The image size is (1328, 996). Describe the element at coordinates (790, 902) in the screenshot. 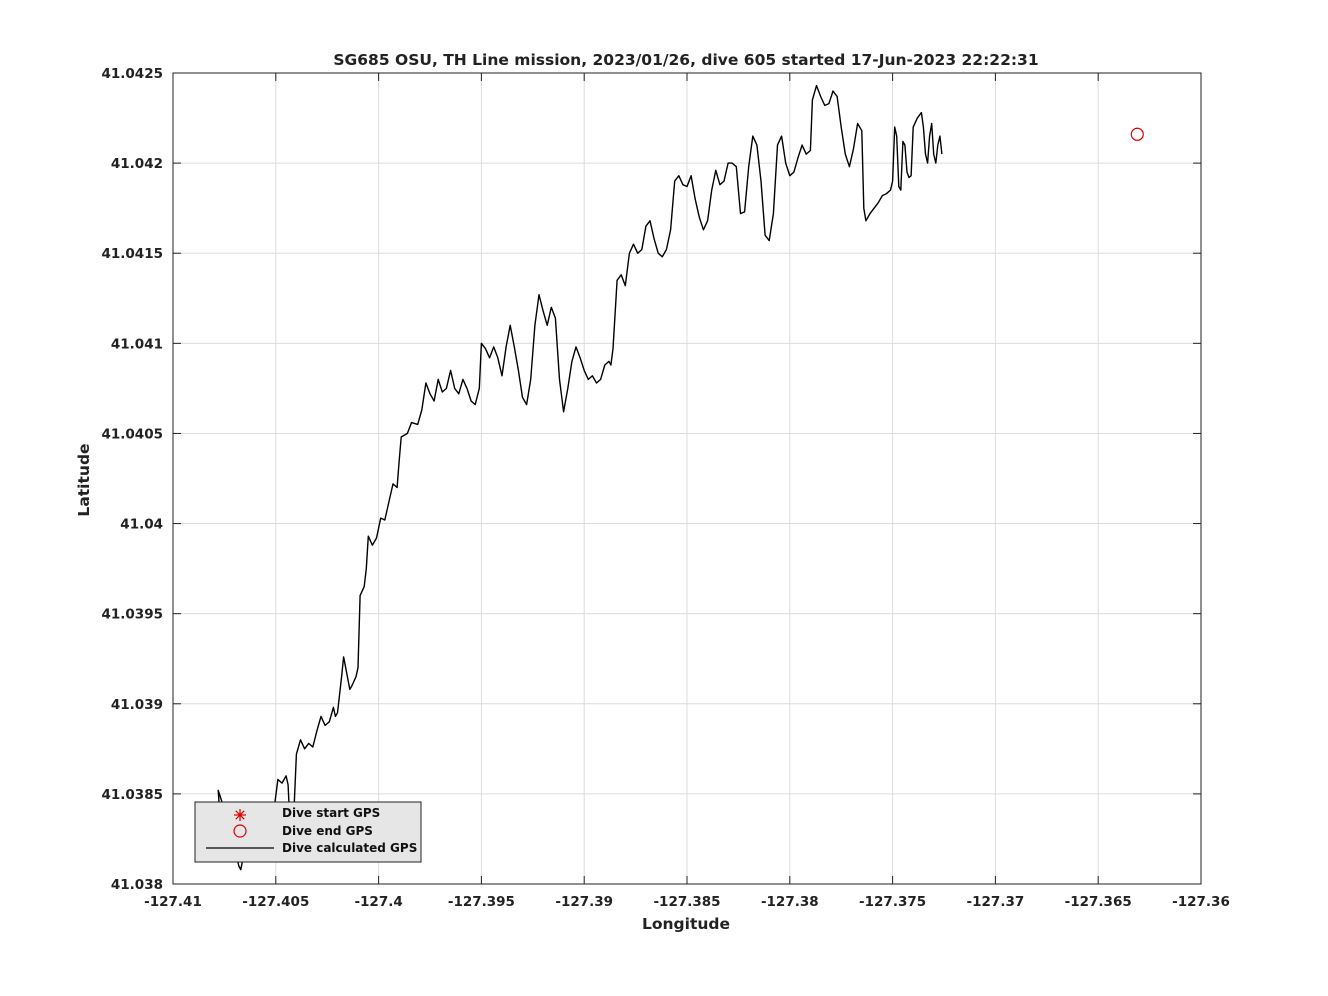

I see `x-tick-label: -127.38` at that location.